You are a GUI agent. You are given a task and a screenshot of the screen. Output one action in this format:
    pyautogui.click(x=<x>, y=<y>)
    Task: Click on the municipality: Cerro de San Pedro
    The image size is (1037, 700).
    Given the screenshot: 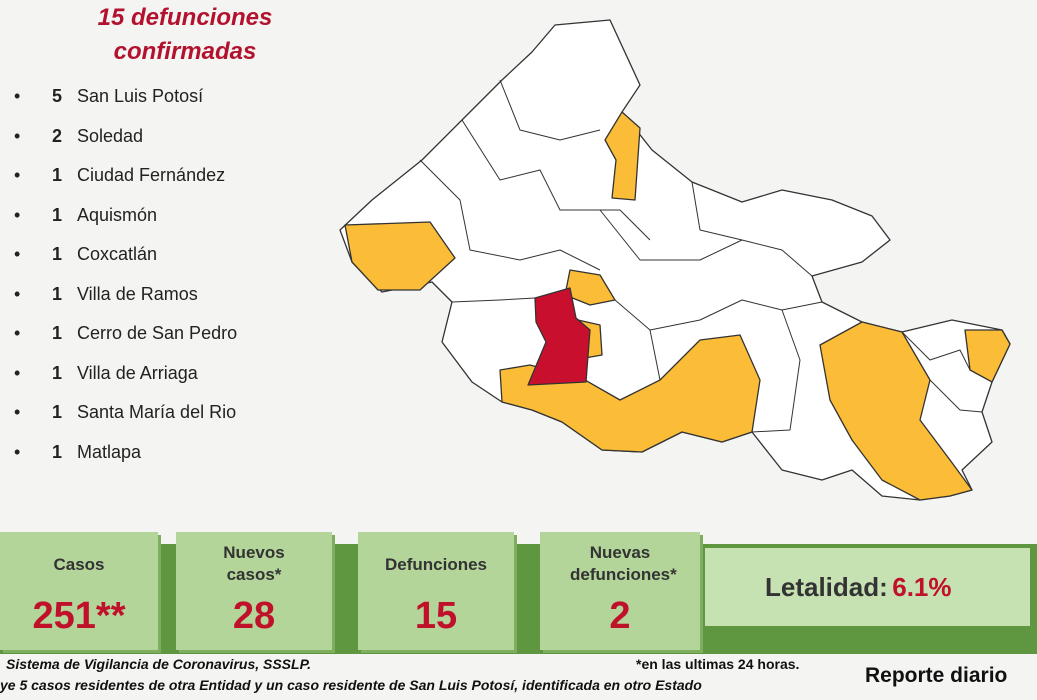 What is the action you would take?
    pyautogui.click(x=157, y=333)
    